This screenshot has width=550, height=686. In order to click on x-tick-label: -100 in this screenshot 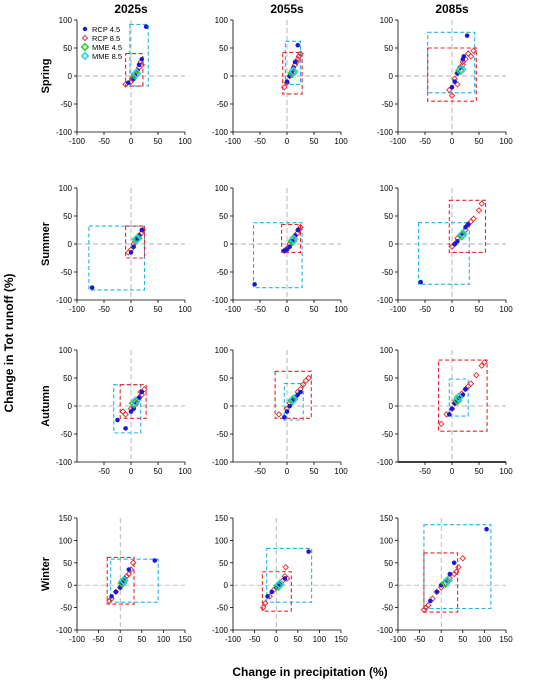, I will do `click(77, 639)`.